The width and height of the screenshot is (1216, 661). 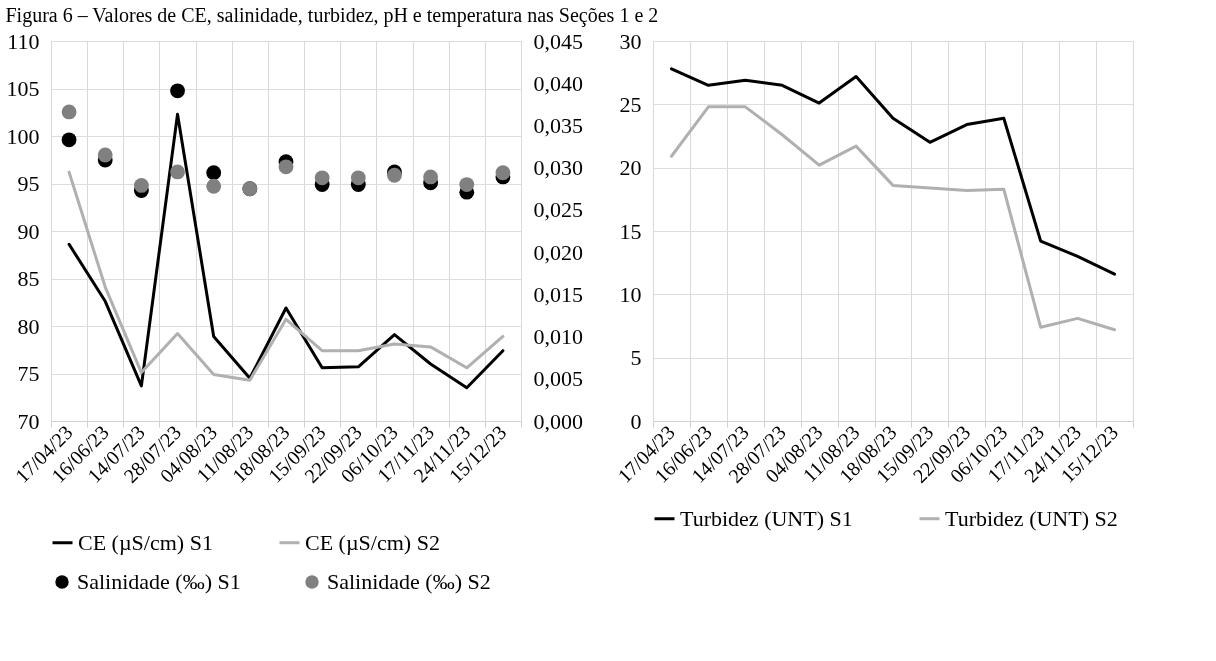 I want to click on y-tick-label: 25, so click(x=630, y=104).